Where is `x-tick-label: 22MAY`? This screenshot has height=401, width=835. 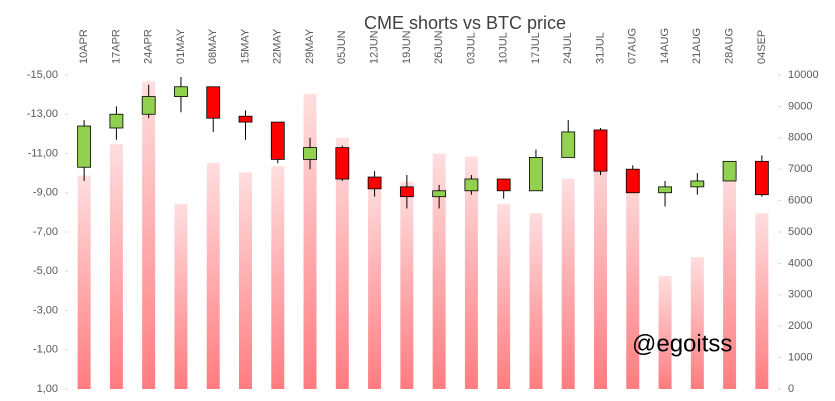 x-tick-label: 22MAY is located at coordinates (278, 46).